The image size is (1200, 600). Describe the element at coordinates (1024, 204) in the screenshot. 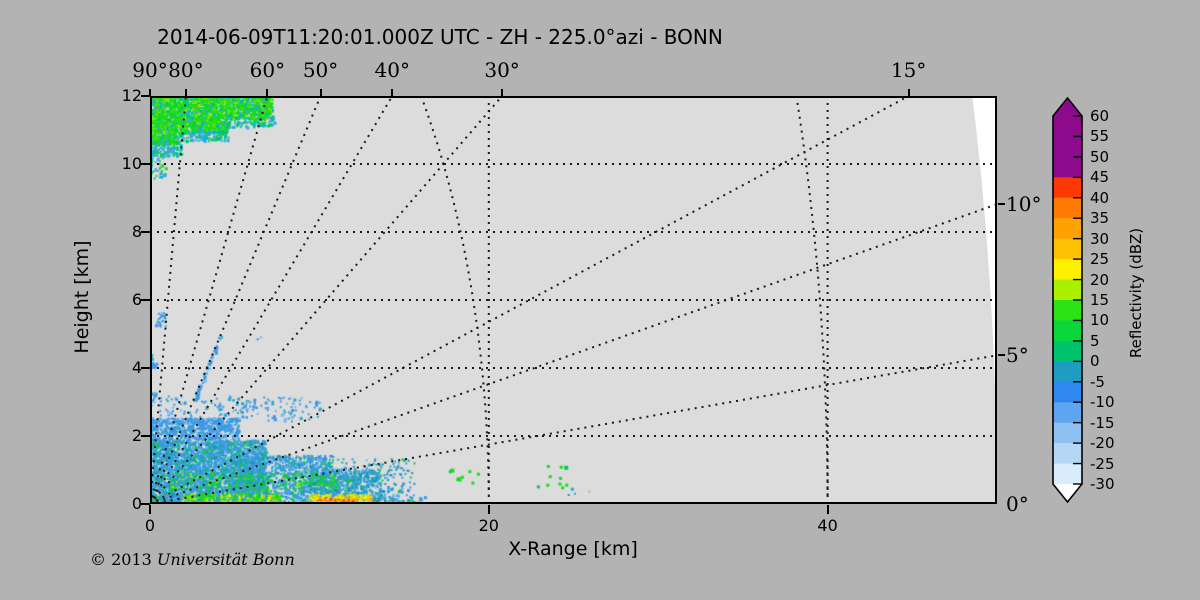

I see `elevation-label-right: 10°` at that location.